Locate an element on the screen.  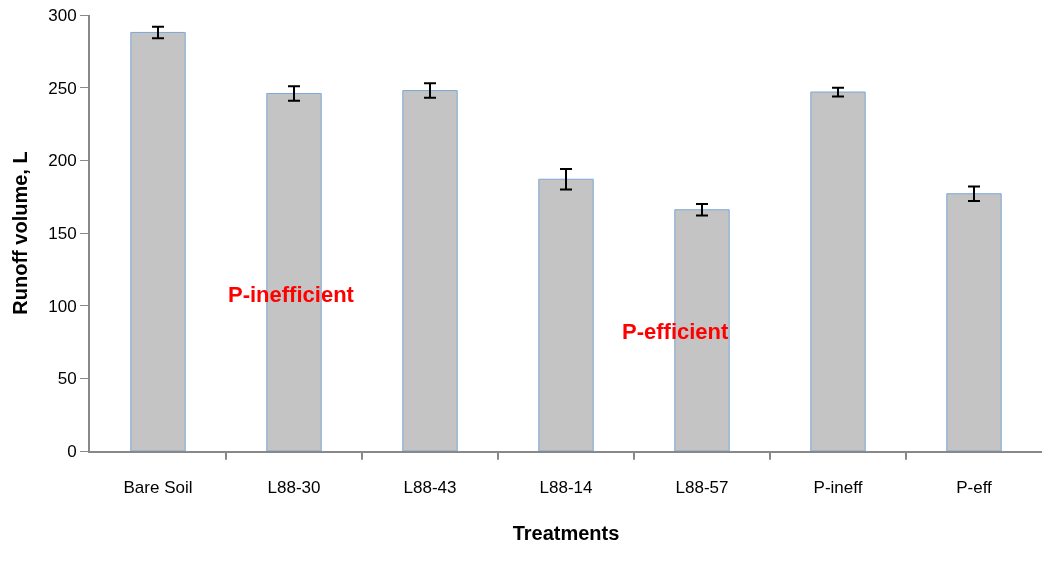
y-tick-label: 100 is located at coordinates (62, 306).